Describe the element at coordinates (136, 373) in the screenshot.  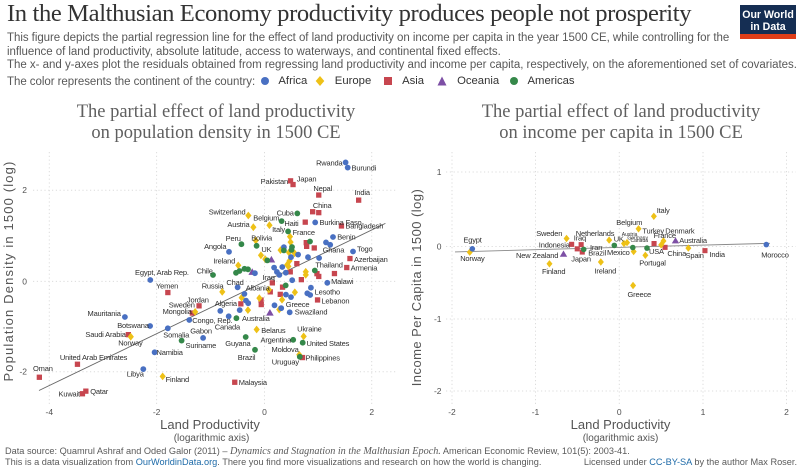
I see `svg-text: Libya` at that location.